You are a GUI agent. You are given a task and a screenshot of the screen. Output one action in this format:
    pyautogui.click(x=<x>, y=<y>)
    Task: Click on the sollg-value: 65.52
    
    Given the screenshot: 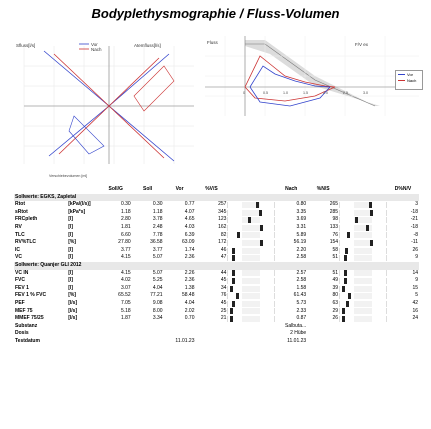 What is the action you would take?
    pyautogui.click(x=124, y=295)
    